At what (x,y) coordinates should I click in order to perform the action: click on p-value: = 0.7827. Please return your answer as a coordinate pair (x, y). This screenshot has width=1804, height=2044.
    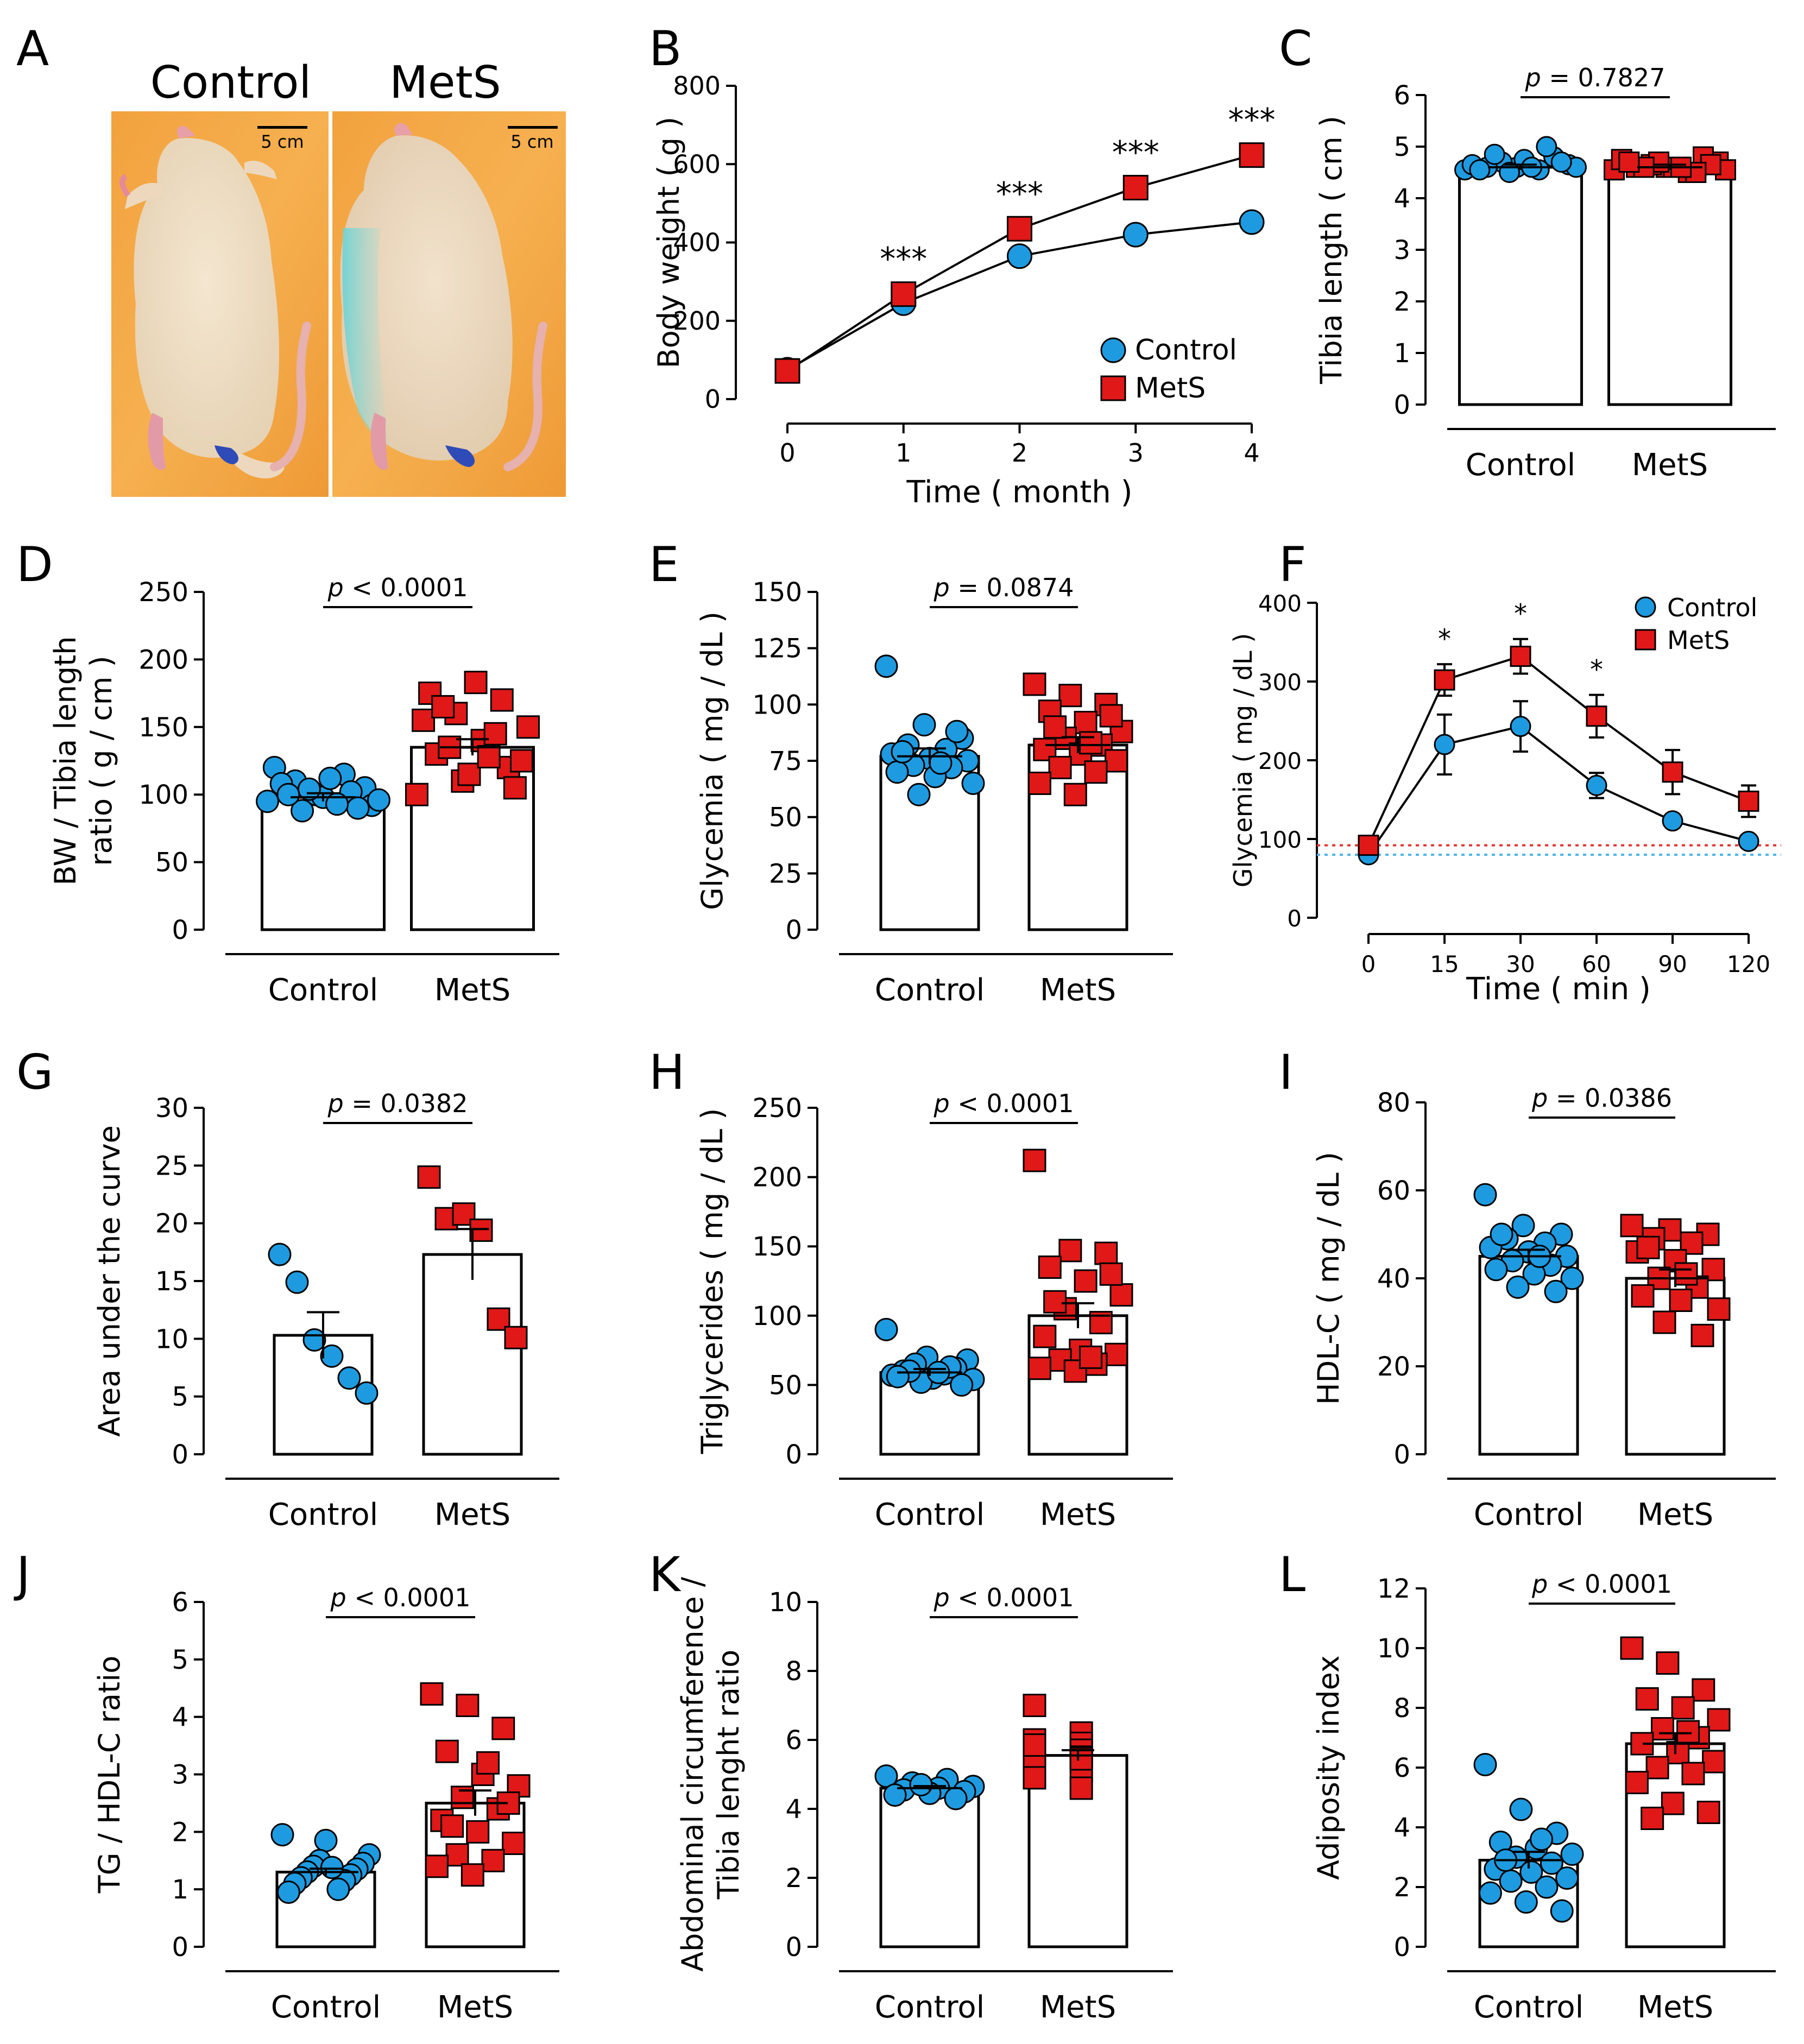
    Looking at the image, I should click on (1607, 77).